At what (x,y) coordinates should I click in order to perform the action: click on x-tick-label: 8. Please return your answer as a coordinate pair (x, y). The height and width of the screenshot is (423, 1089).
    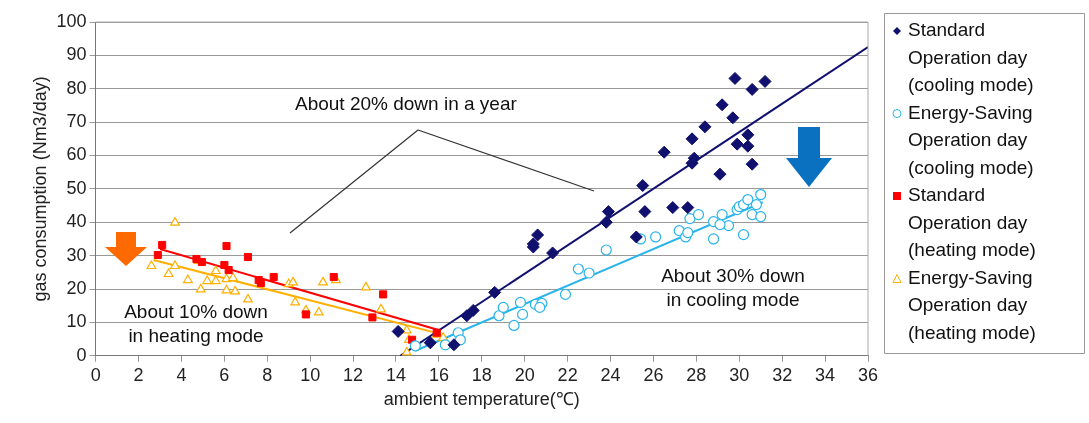
    Looking at the image, I should click on (267, 374).